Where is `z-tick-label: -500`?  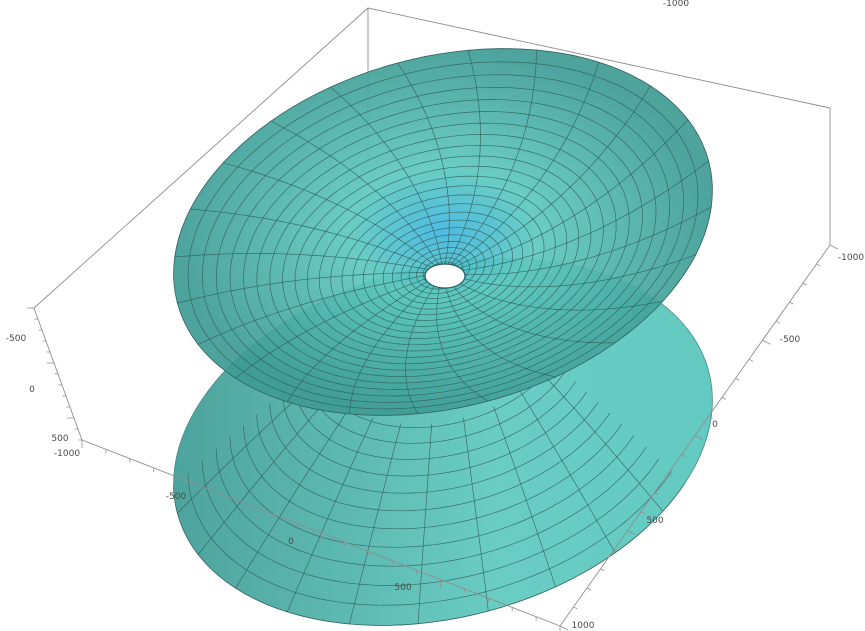 z-tick-label: -500 is located at coordinates (16, 339).